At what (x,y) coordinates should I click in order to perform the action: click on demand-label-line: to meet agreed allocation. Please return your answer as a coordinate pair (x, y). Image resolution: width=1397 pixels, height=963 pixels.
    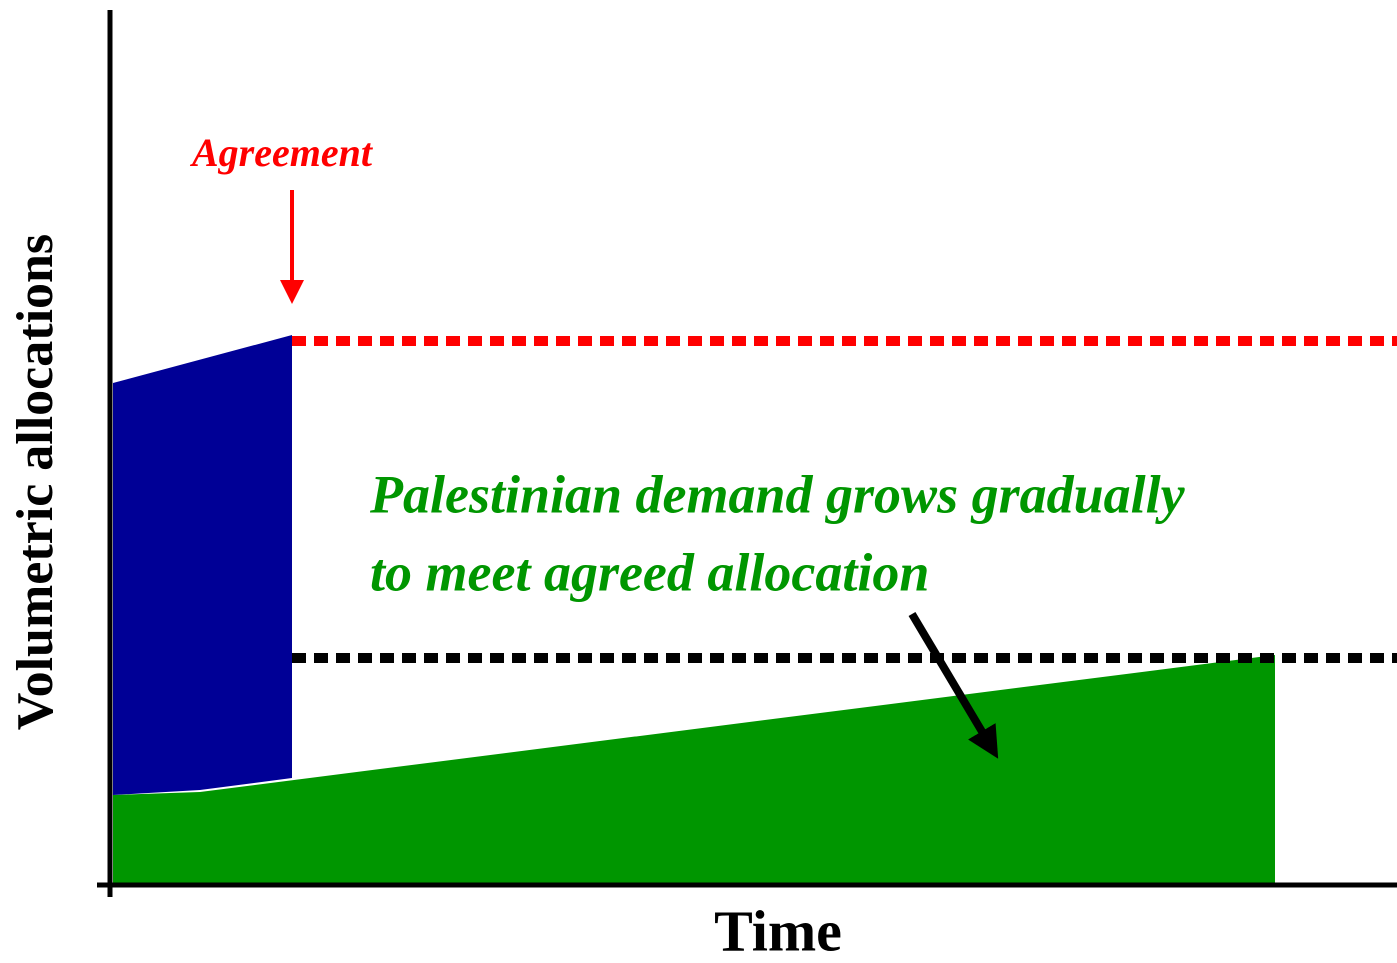
    Looking at the image, I should click on (649, 572).